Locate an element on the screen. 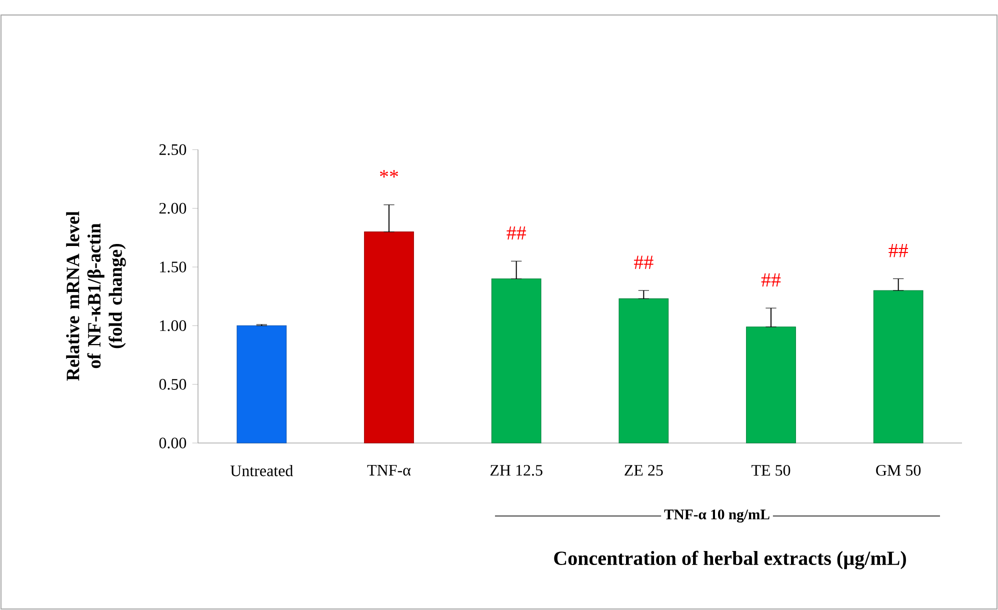  x-tick-label: TNF-α is located at coordinates (389, 470).